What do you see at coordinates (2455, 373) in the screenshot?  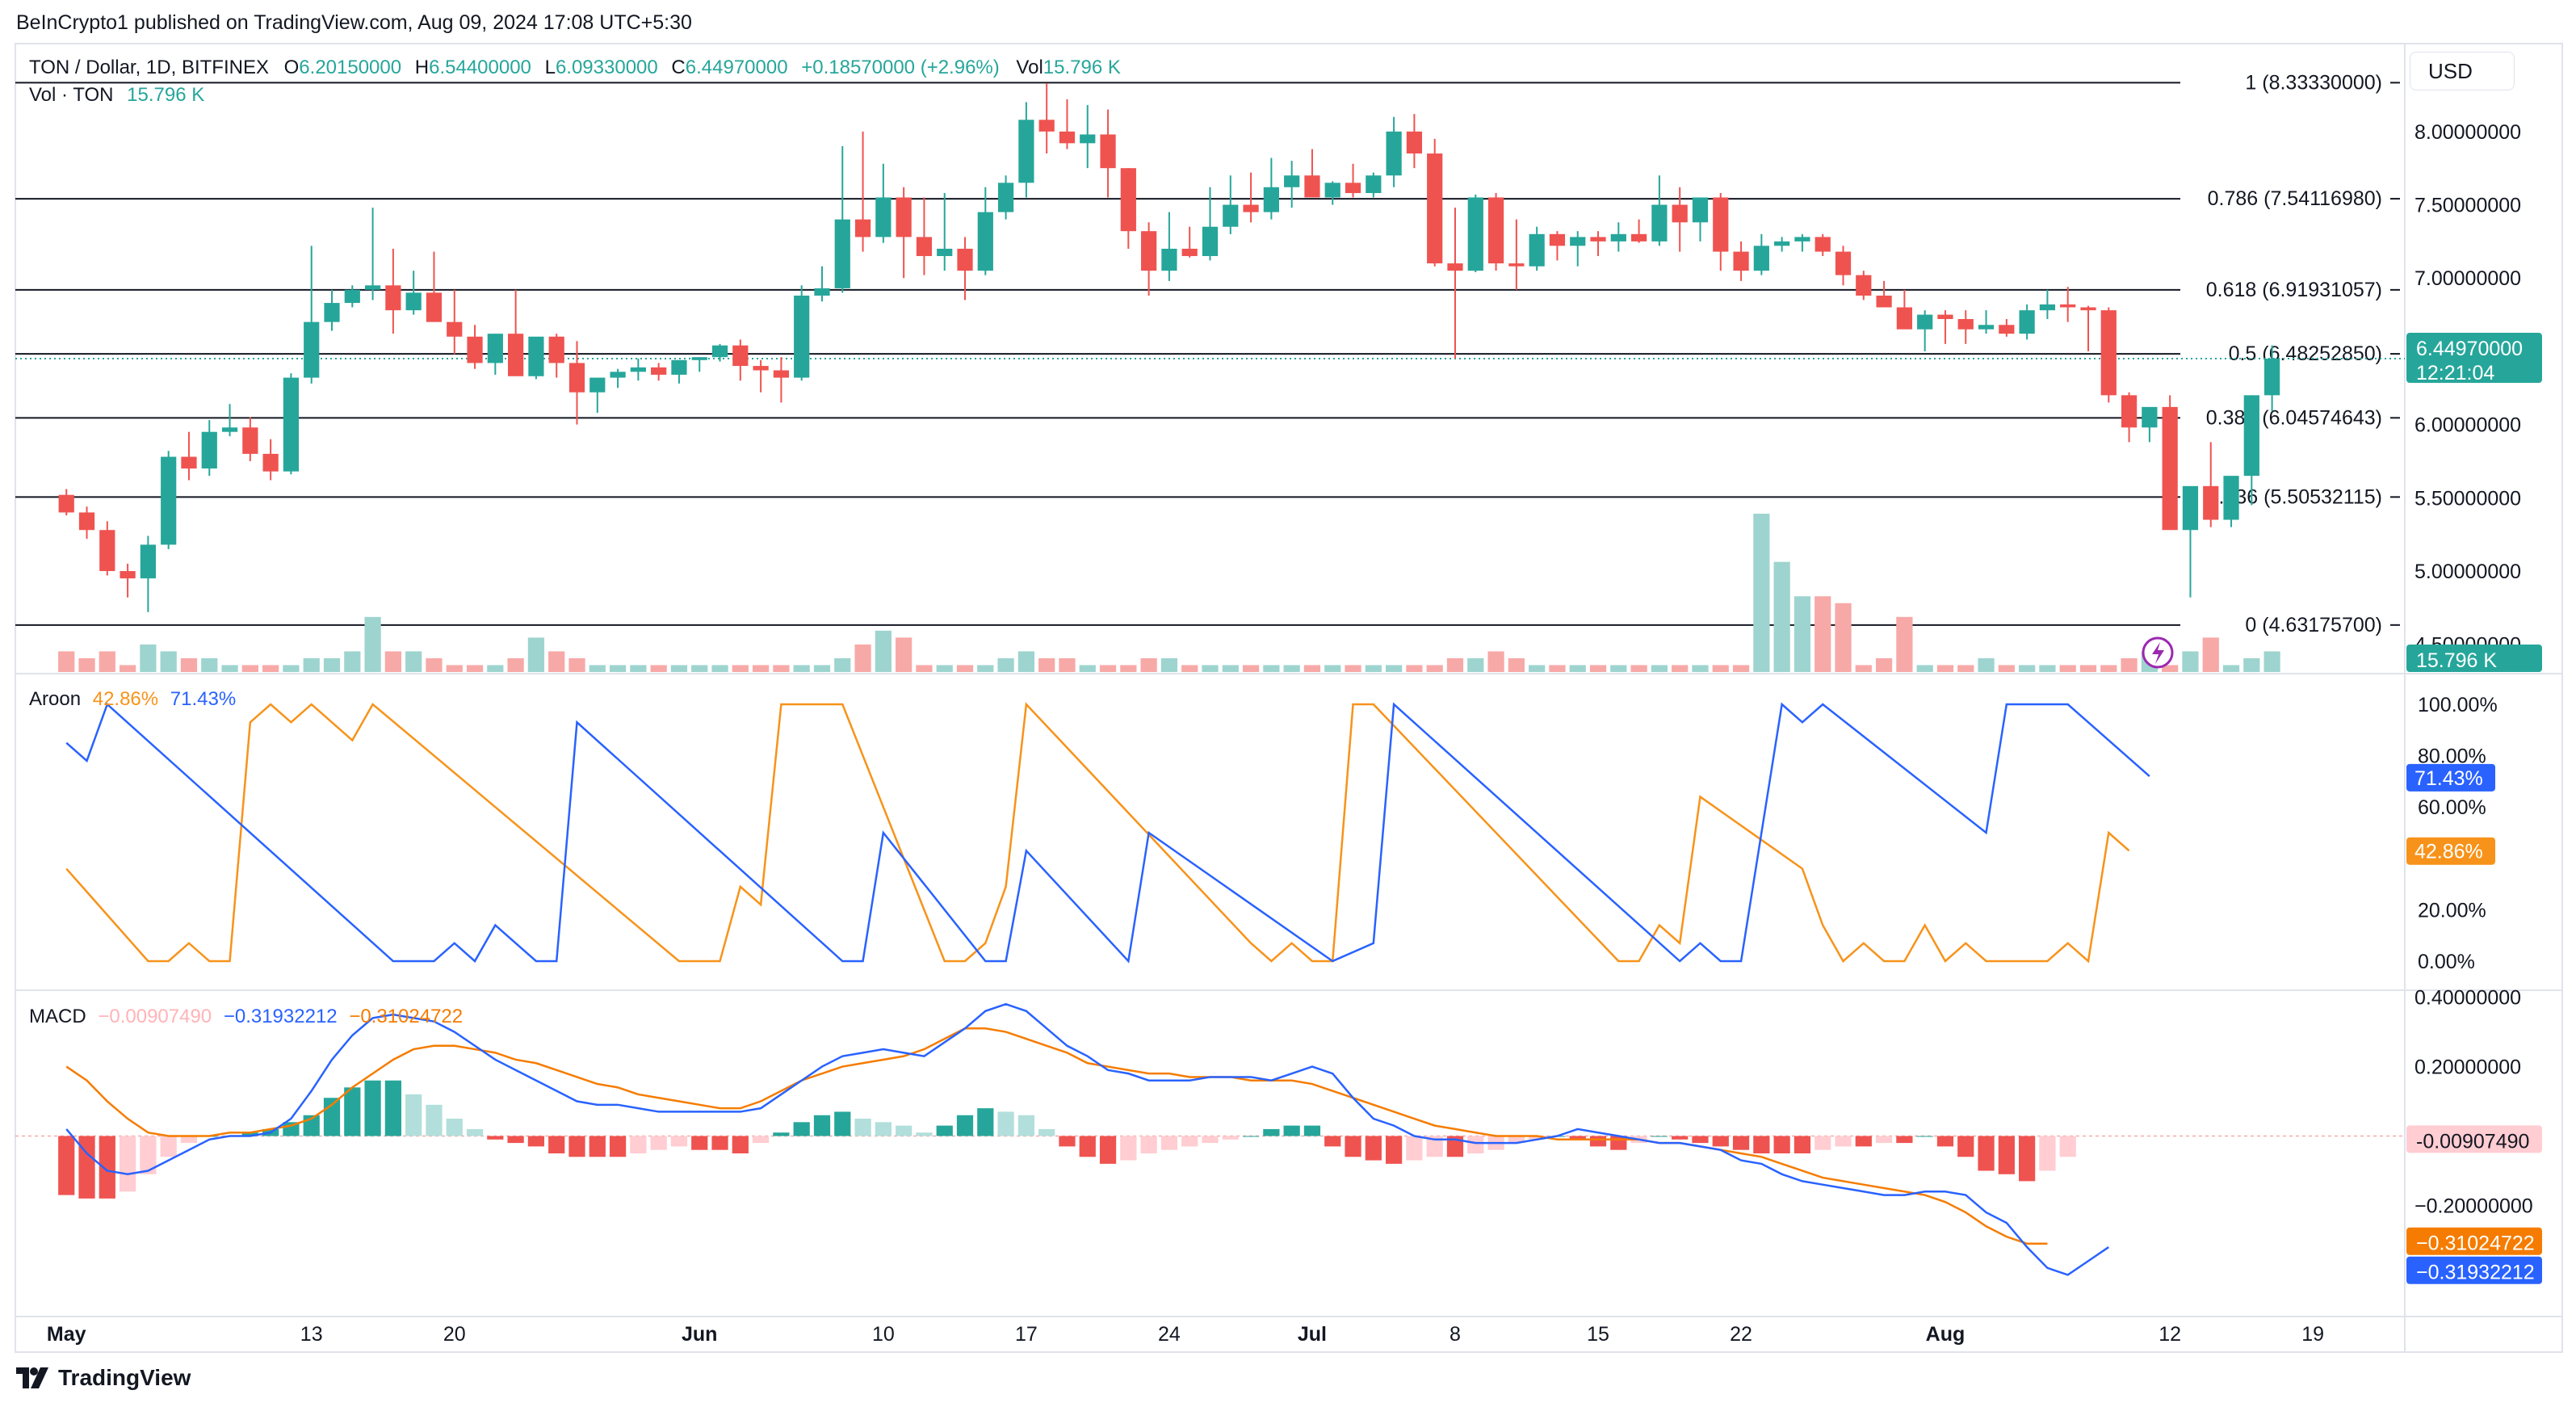 I see `price-badge-text: 12:21:04` at bounding box center [2455, 373].